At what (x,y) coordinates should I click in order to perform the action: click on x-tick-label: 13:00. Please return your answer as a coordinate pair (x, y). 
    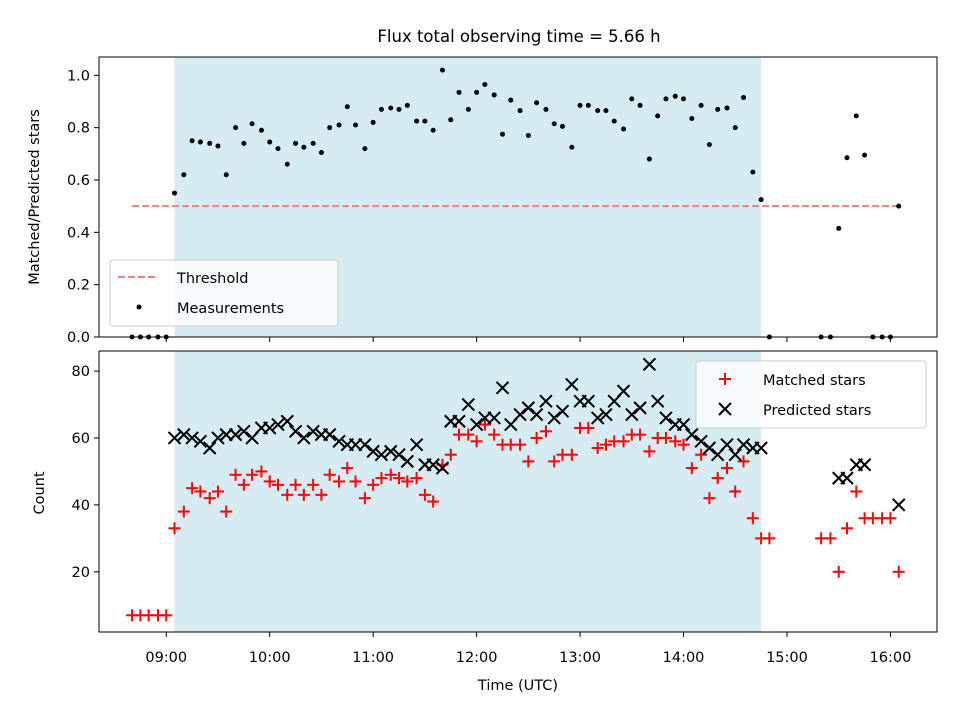
    Looking at the image, I should click on (580, 658).